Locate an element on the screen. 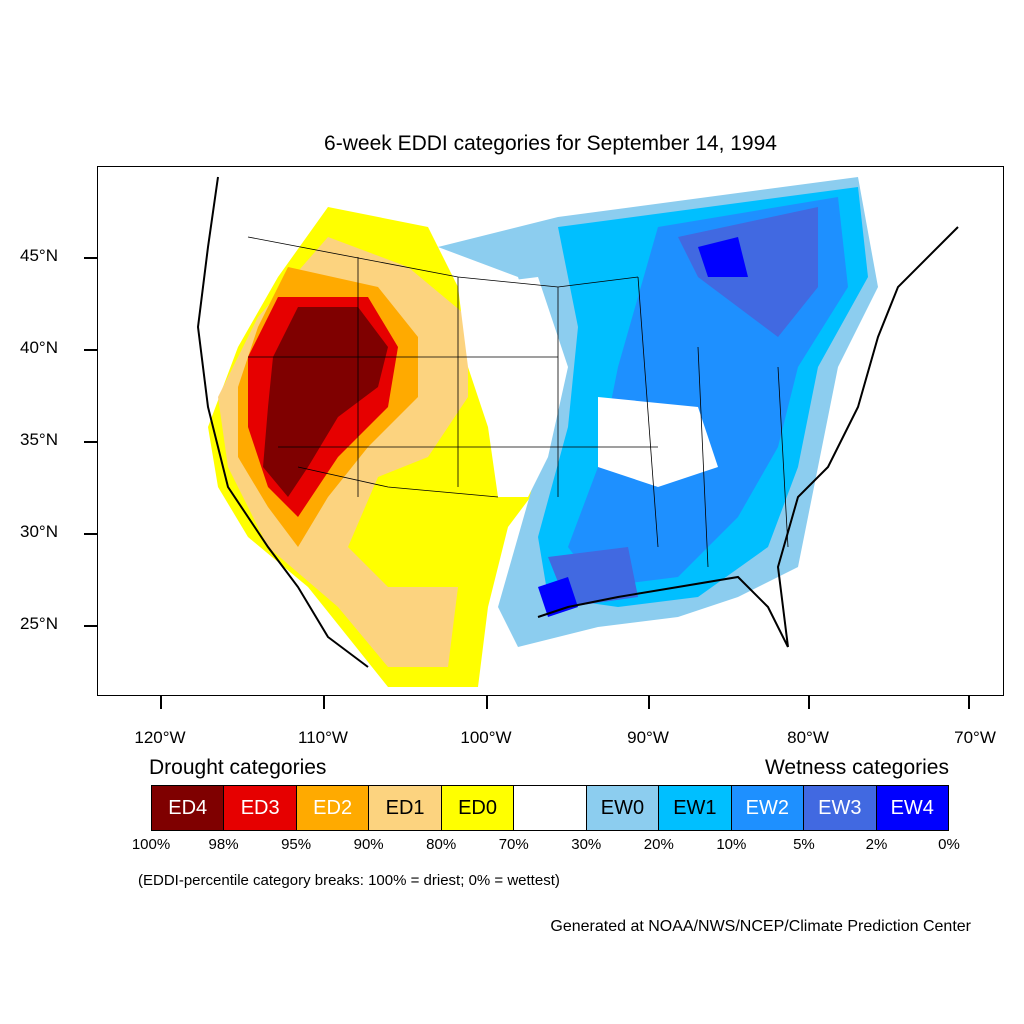 This screenshot has width=1024, height=1024. drought-heading: Drought categories is located at coordinates (238, 767).